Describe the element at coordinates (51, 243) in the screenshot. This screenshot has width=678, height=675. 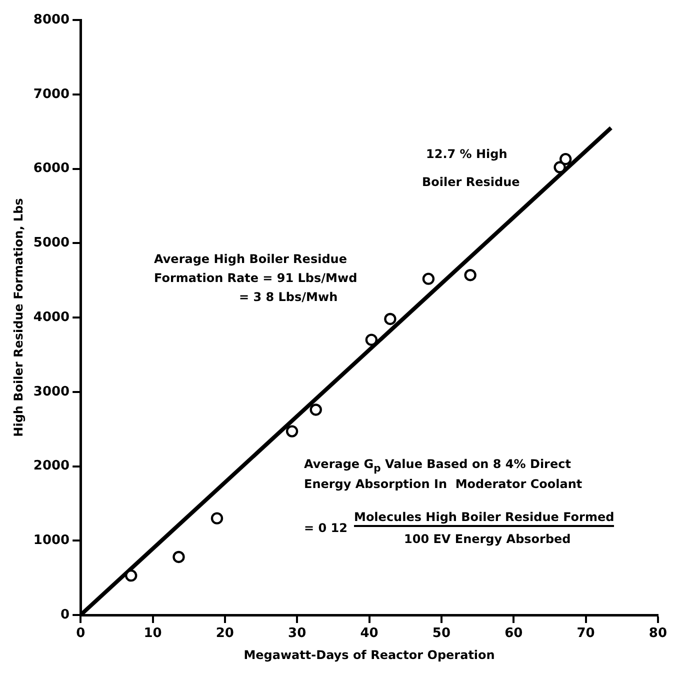
I see `y-tick-label: 5000` at that location.